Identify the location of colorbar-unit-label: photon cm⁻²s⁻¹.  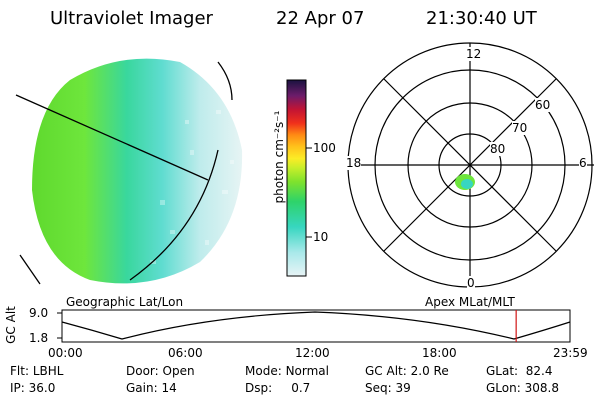
(279, 157).